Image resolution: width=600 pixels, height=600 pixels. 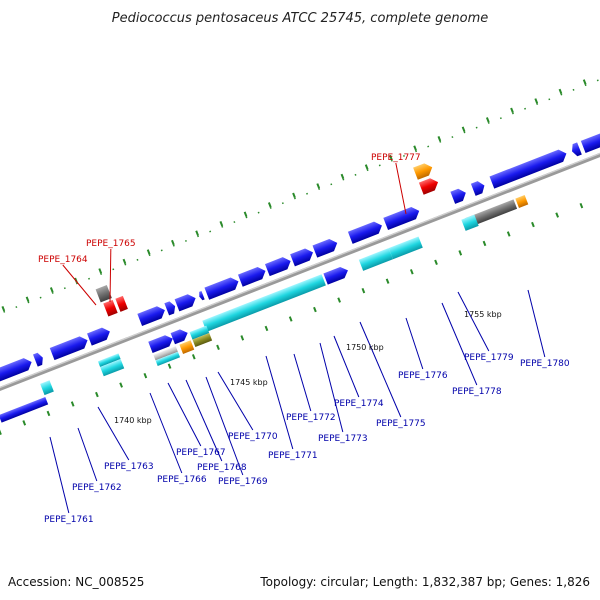 What do you see at coordinates (477, 392) in the screenshot?
I see `gene-label: PEPE_1778` at bounding box center [477, 392].